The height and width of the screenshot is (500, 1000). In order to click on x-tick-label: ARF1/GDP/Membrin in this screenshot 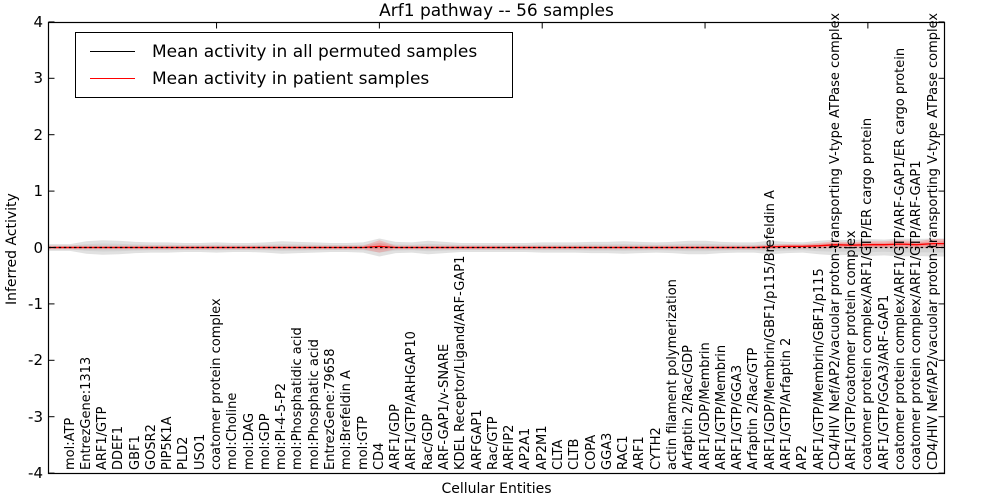, I will do `click(705, 406)`.